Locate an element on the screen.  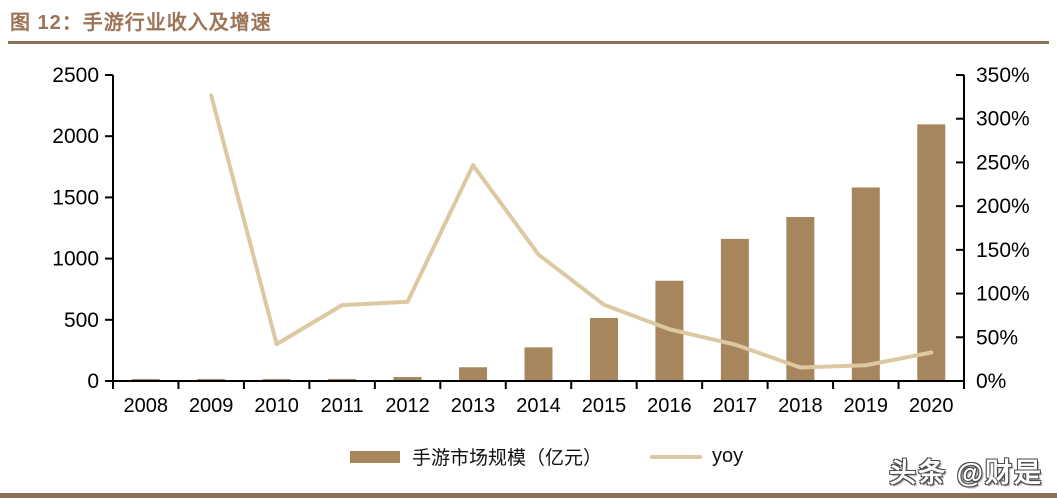
left-tick-label: 500 is located at coordinates (81, 320).